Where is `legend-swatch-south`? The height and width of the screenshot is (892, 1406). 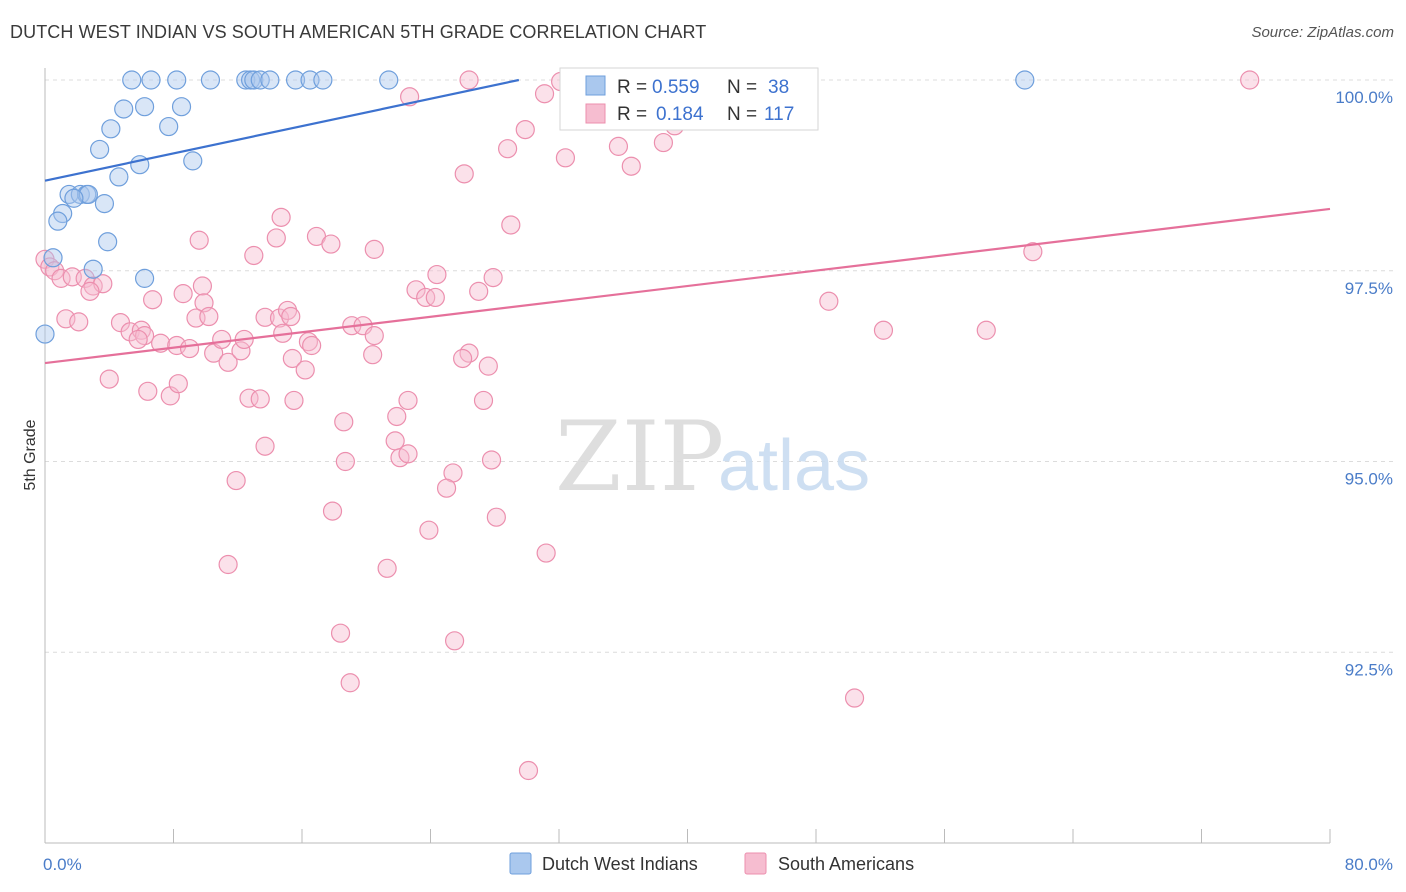 legend-swatch-south is located at coordinates (595, 113).